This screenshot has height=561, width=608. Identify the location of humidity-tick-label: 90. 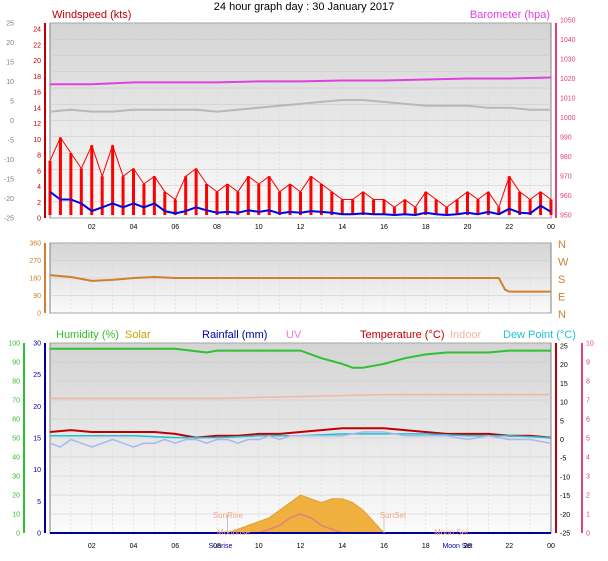
(16, 363).